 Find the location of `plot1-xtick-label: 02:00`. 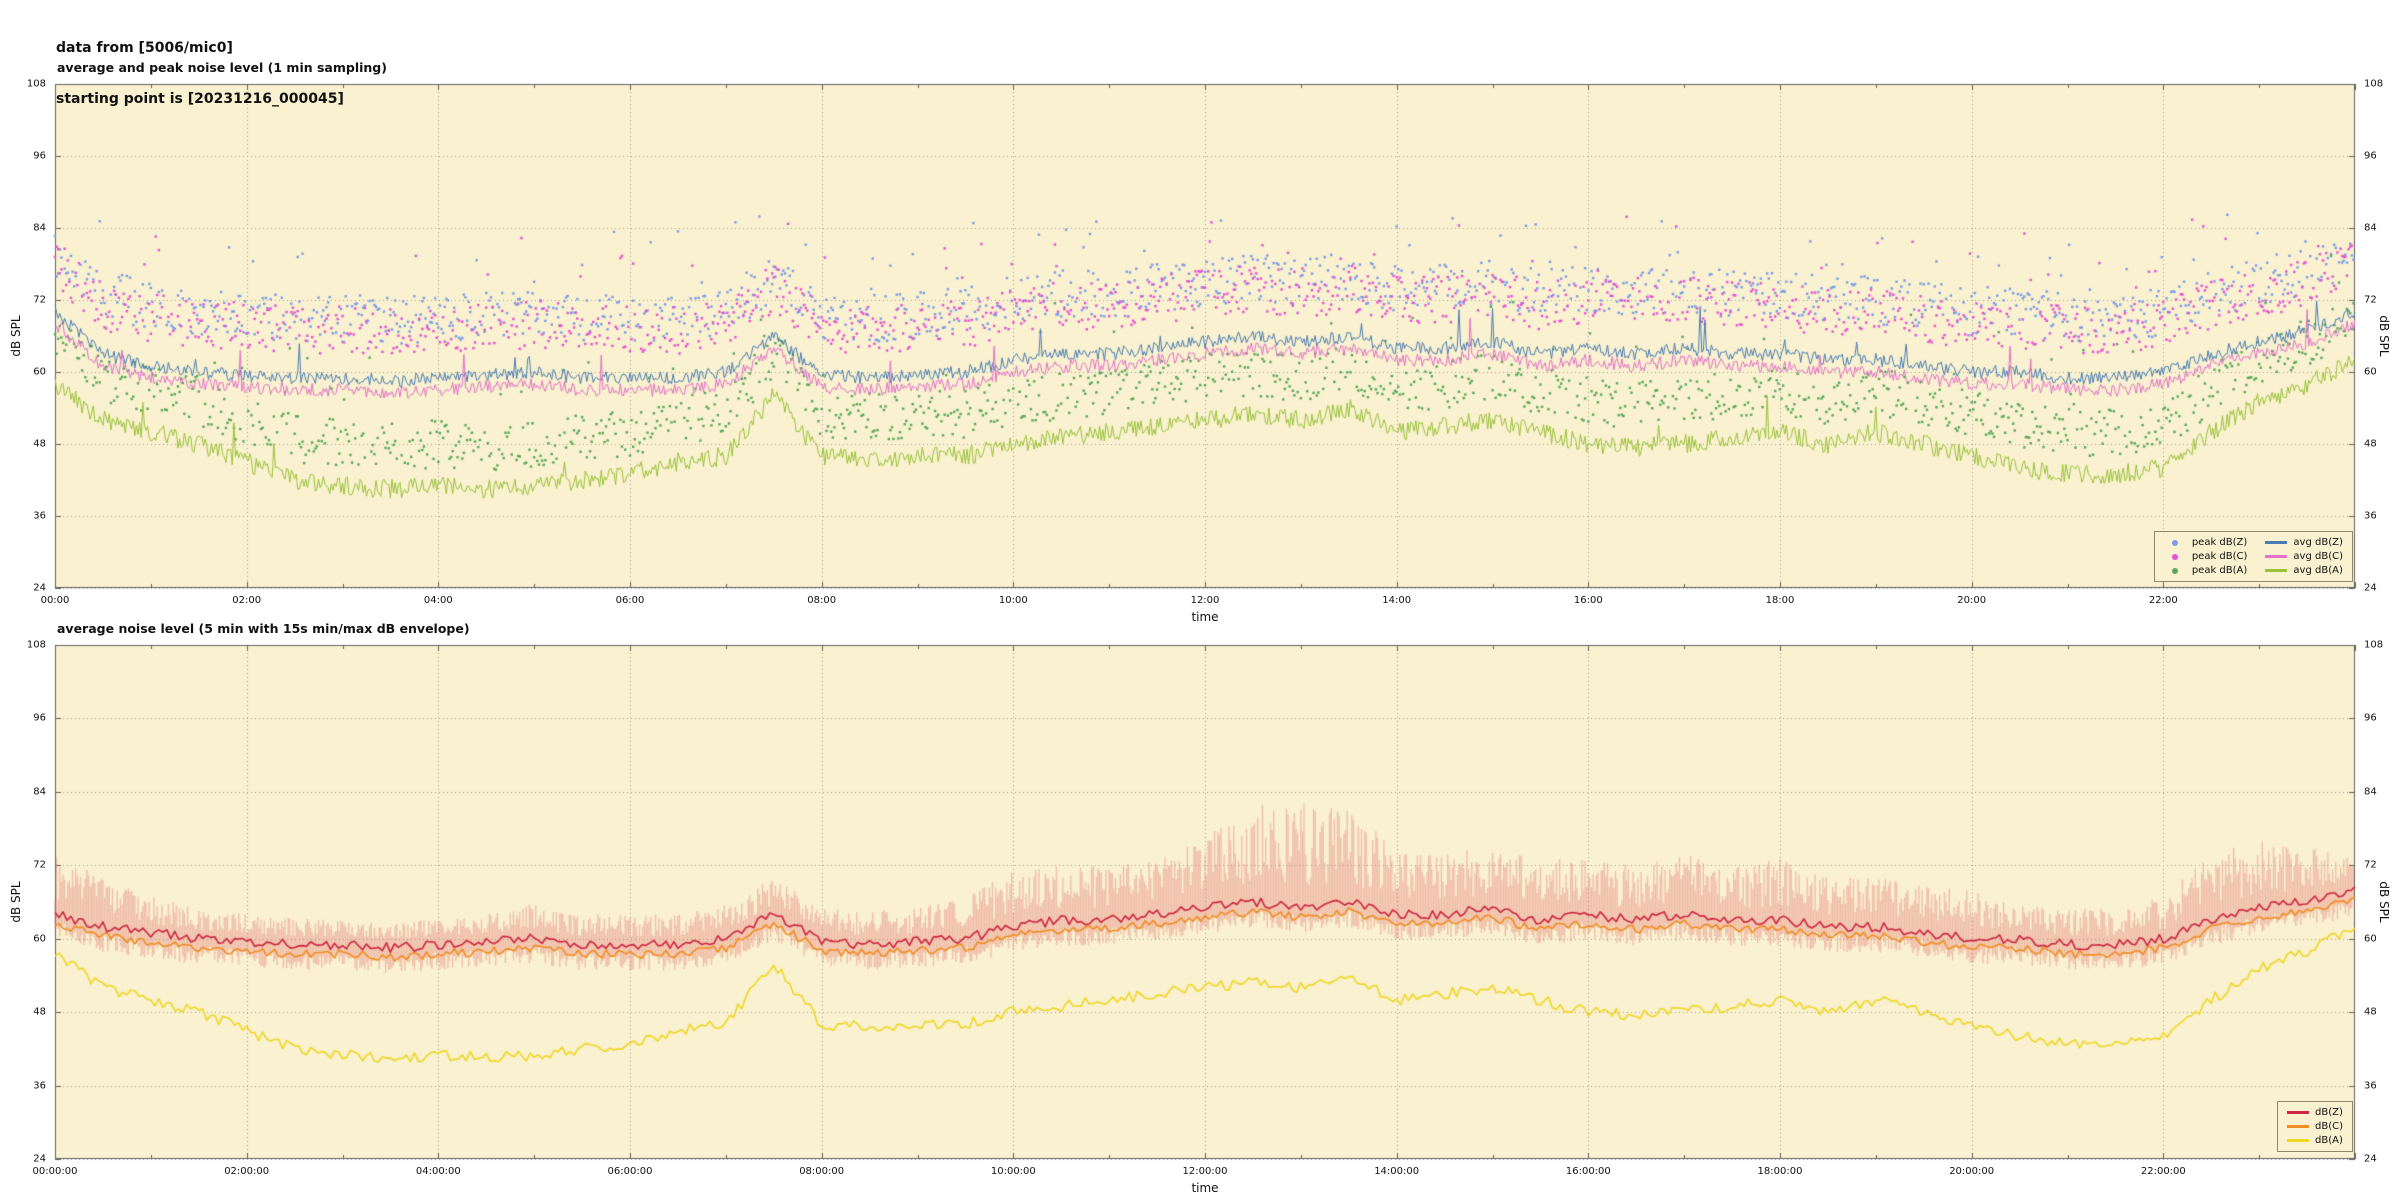

plot1-xtick-label: 02:00 is located at coordinates (247, 600).